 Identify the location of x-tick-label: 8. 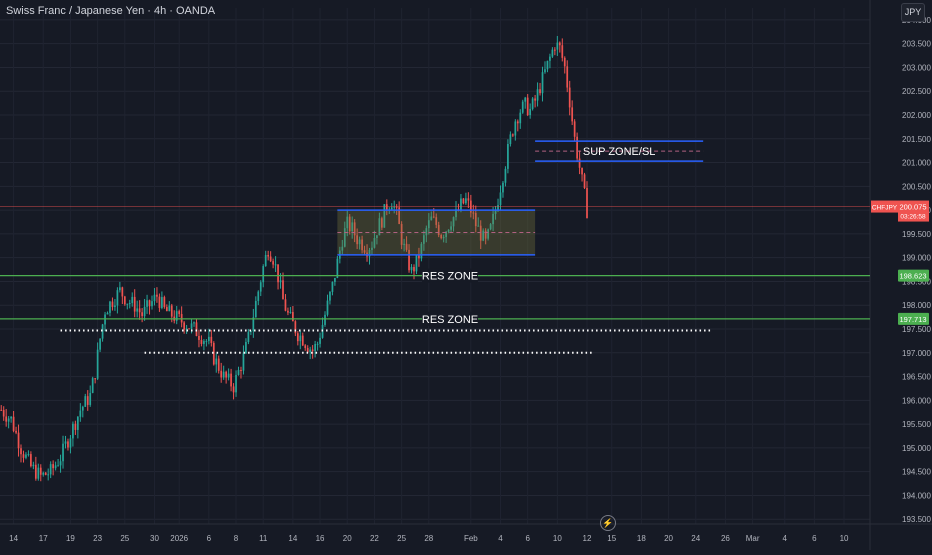
(236, 538).